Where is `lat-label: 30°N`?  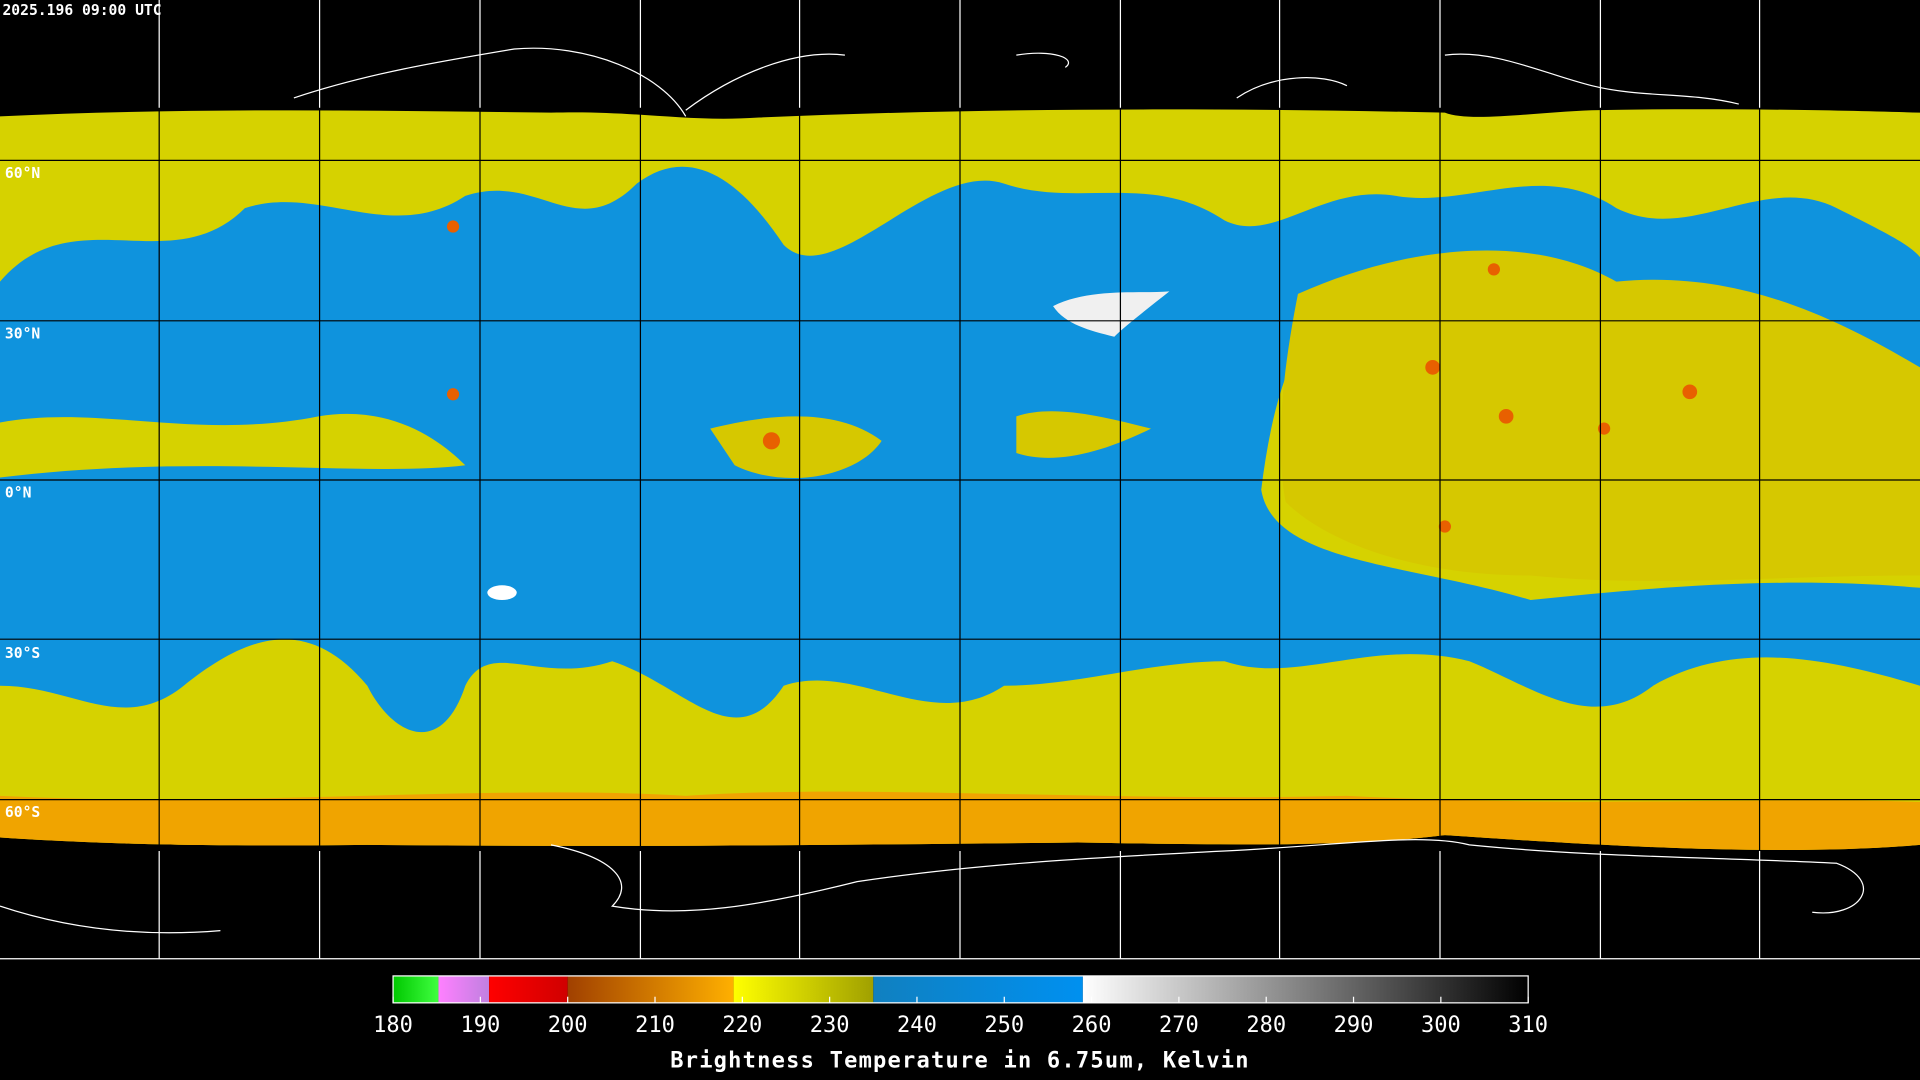
lat-label: 30°N is located at coordinates (22, 333).